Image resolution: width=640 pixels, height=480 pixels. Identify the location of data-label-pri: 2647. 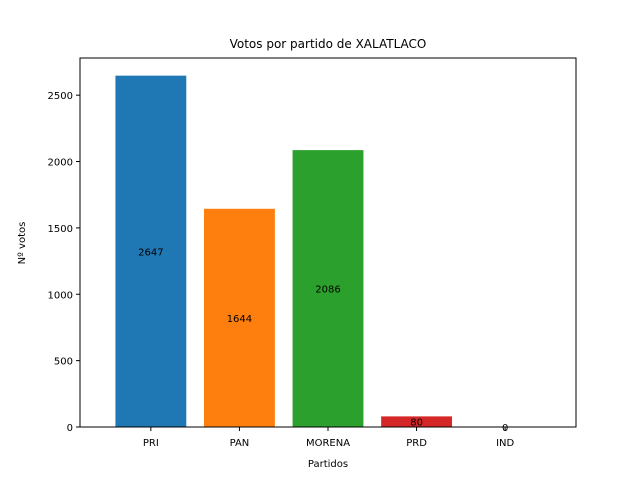
(150, 252).